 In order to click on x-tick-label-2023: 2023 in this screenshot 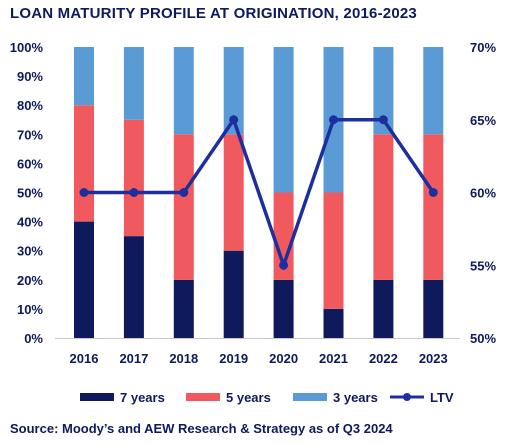, I will do `click(433, 358)`.